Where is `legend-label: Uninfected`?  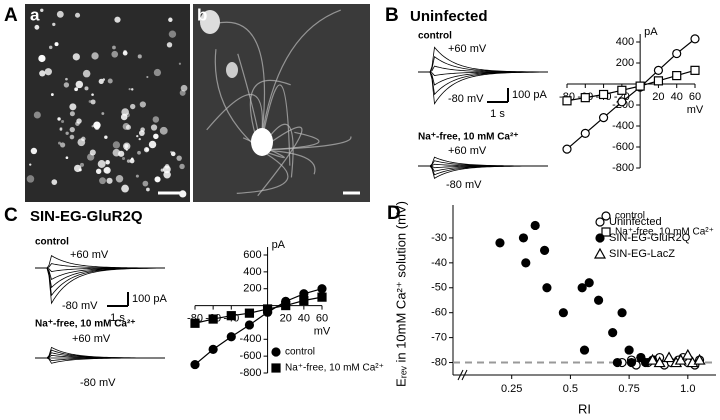
legend-label: Uninfected is located at coordinates (635, 222).